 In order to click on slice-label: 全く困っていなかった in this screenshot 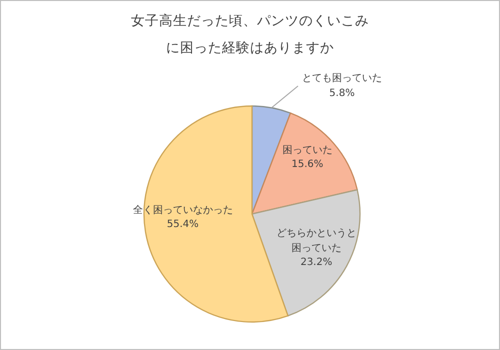, I will do `click(182, 210)`.